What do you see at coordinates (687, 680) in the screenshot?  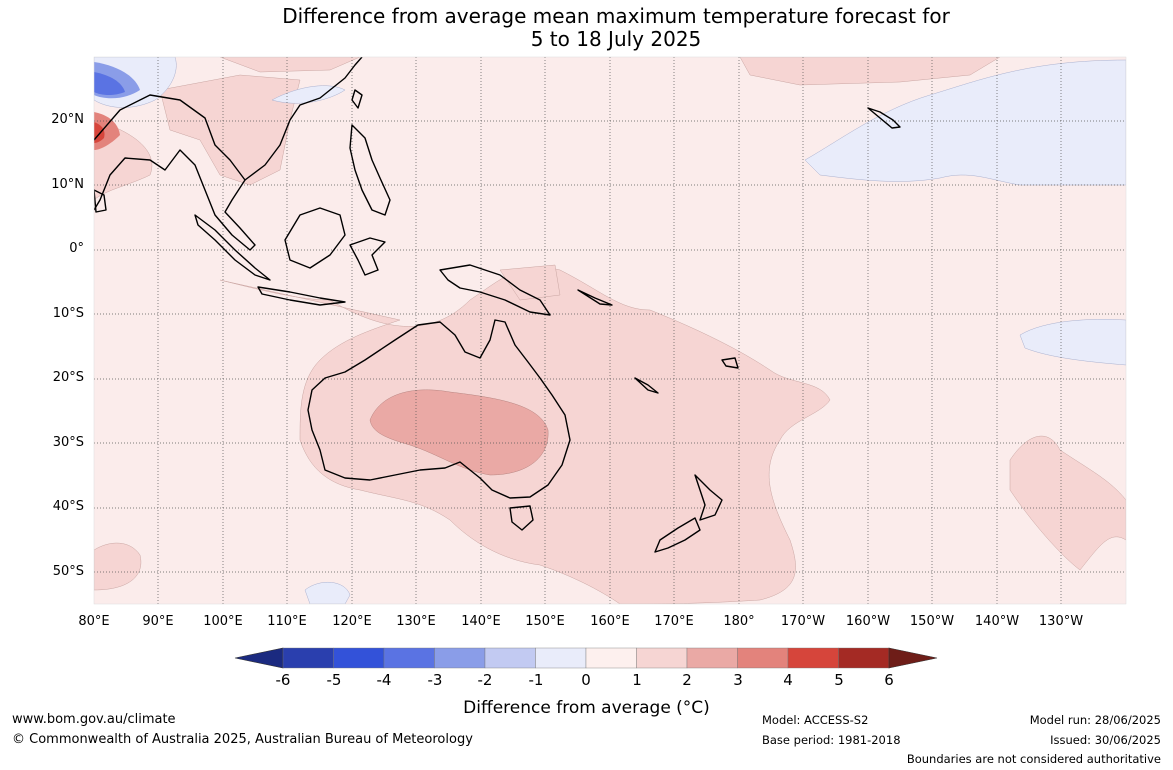 I see `colorbar-tick: 2` at bounding box center [687, 680].